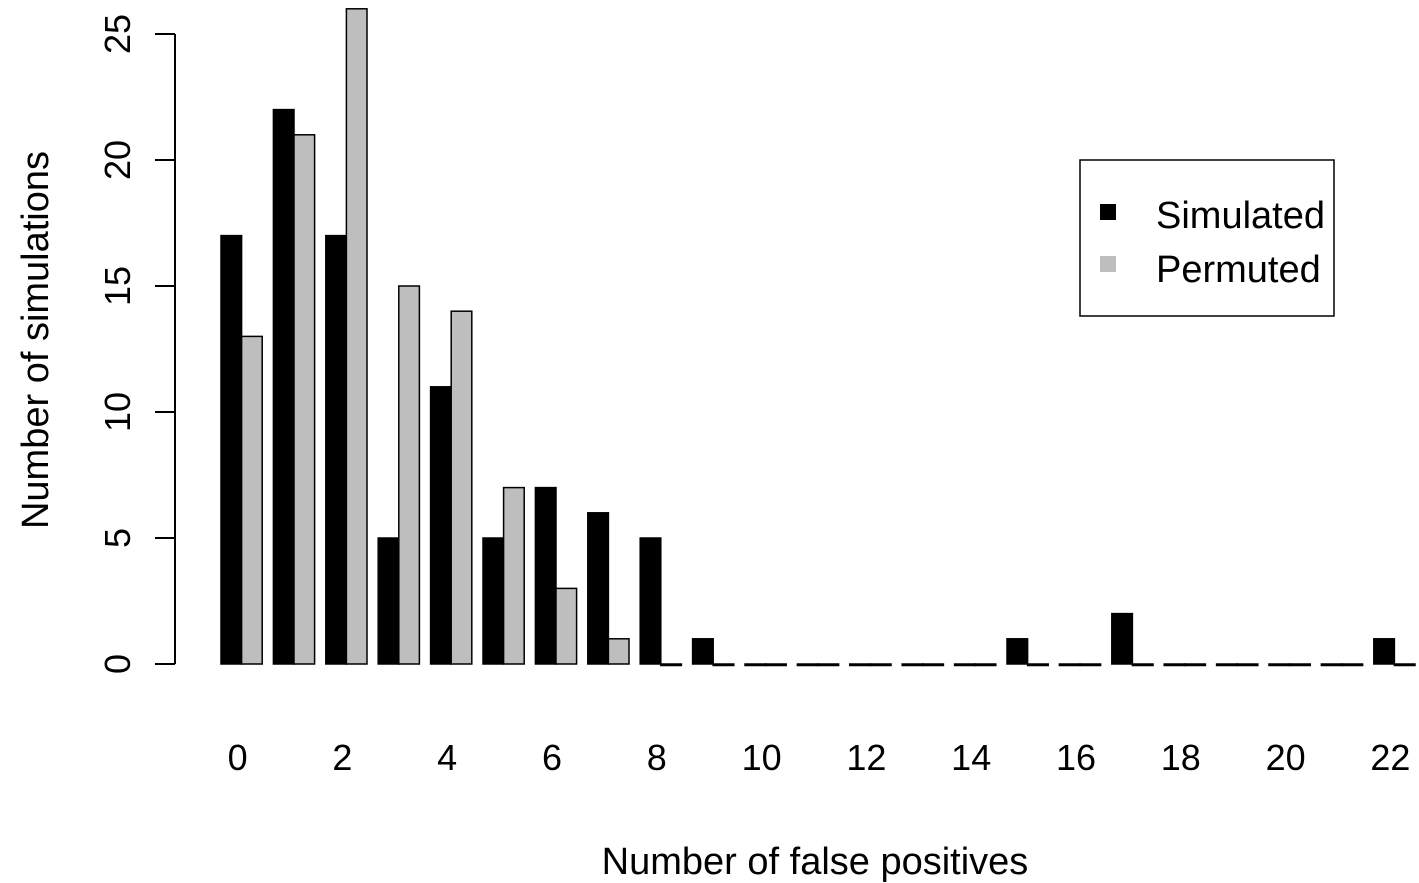  What do you see at coordinates (117, 412) in the screenshot?
I see `y-tick-label: 10` at bounding box center [117, 412].